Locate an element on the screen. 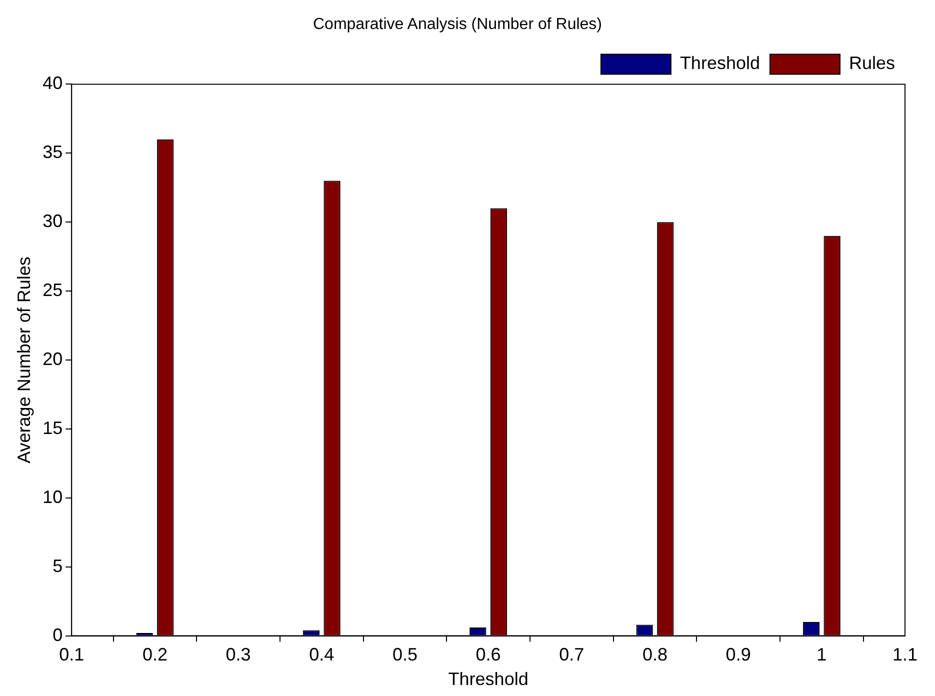 The width and height of the screenshot is (935, 696). y-tick-label: 30 is located at coordinates (52, 221).